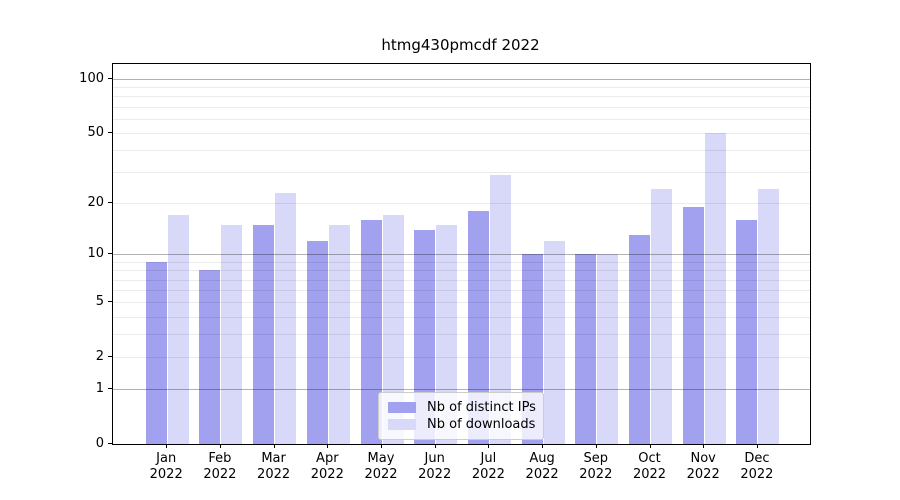 This screenshot has width=900, height=500. Describe the element at coordinates (693, 325) in the screenshot. I see `bar-ips-nov` at that location.